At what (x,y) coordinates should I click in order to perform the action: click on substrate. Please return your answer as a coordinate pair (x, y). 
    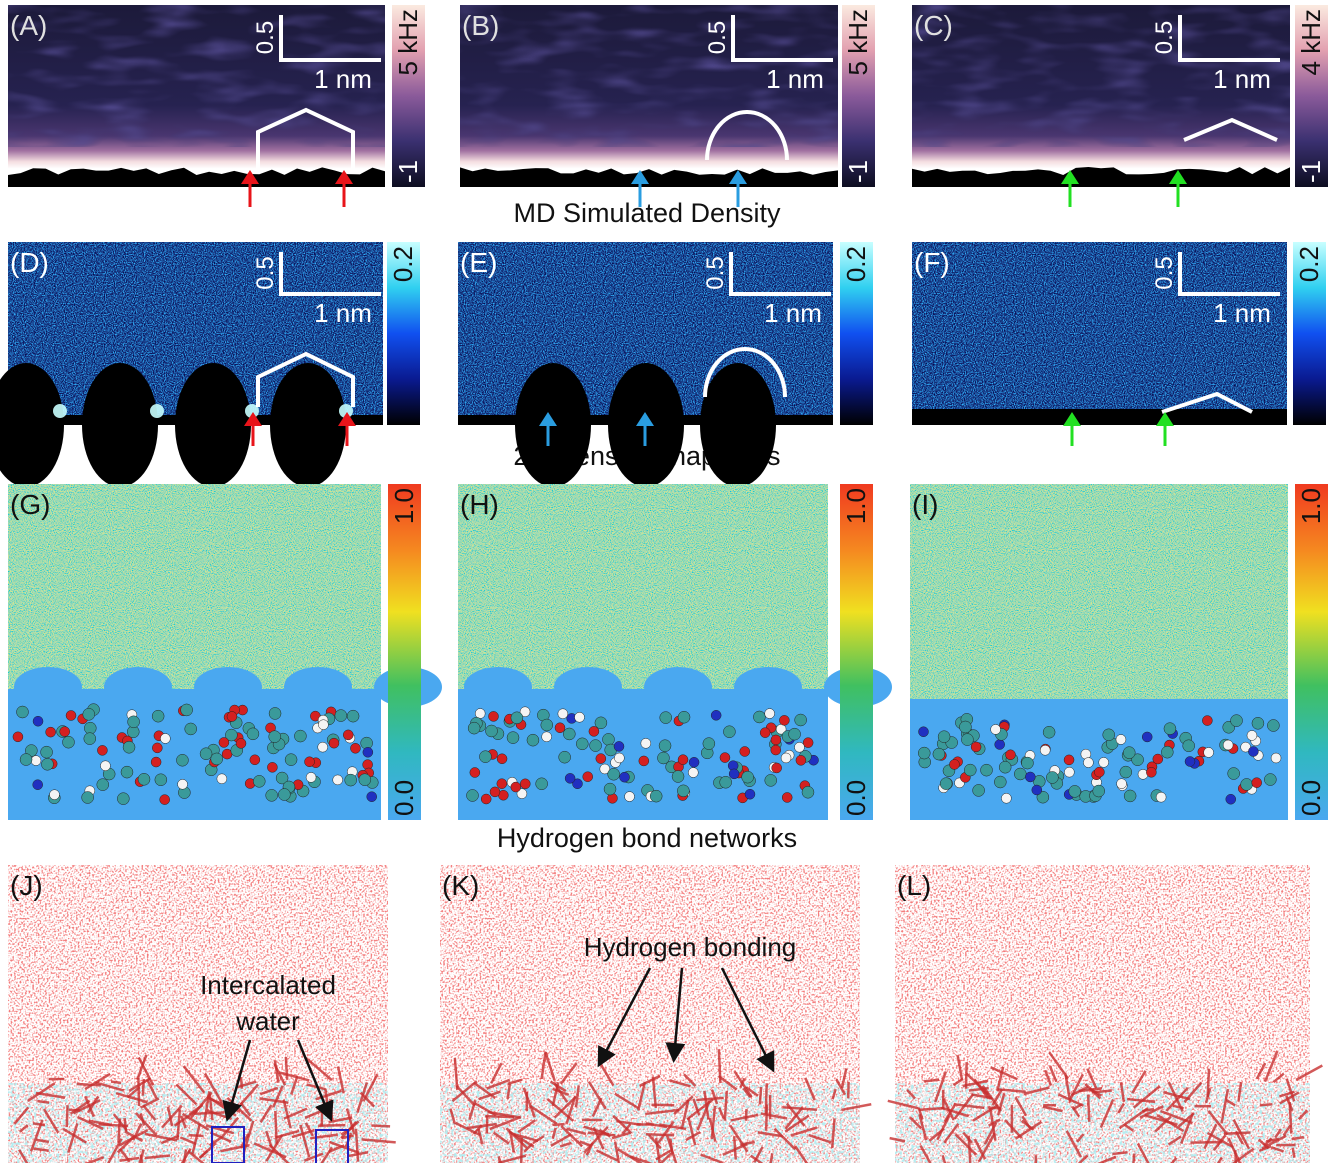
    Looking at the image, I should click on (196, 177).